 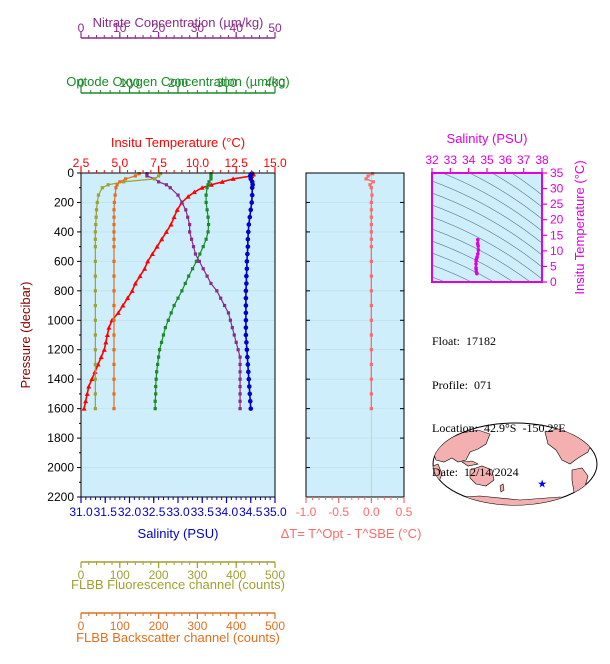 What do you see at coordinates (275, 512) in the screenshot?
I see `salinity-tick-label: 35.0` at bounding box center [275, 512].